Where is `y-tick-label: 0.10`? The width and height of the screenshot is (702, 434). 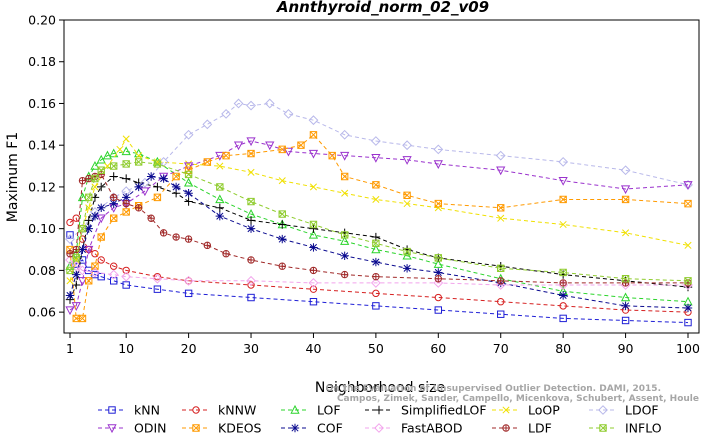 y-tick-label: 0.10 is located at coordinates (42, 228).